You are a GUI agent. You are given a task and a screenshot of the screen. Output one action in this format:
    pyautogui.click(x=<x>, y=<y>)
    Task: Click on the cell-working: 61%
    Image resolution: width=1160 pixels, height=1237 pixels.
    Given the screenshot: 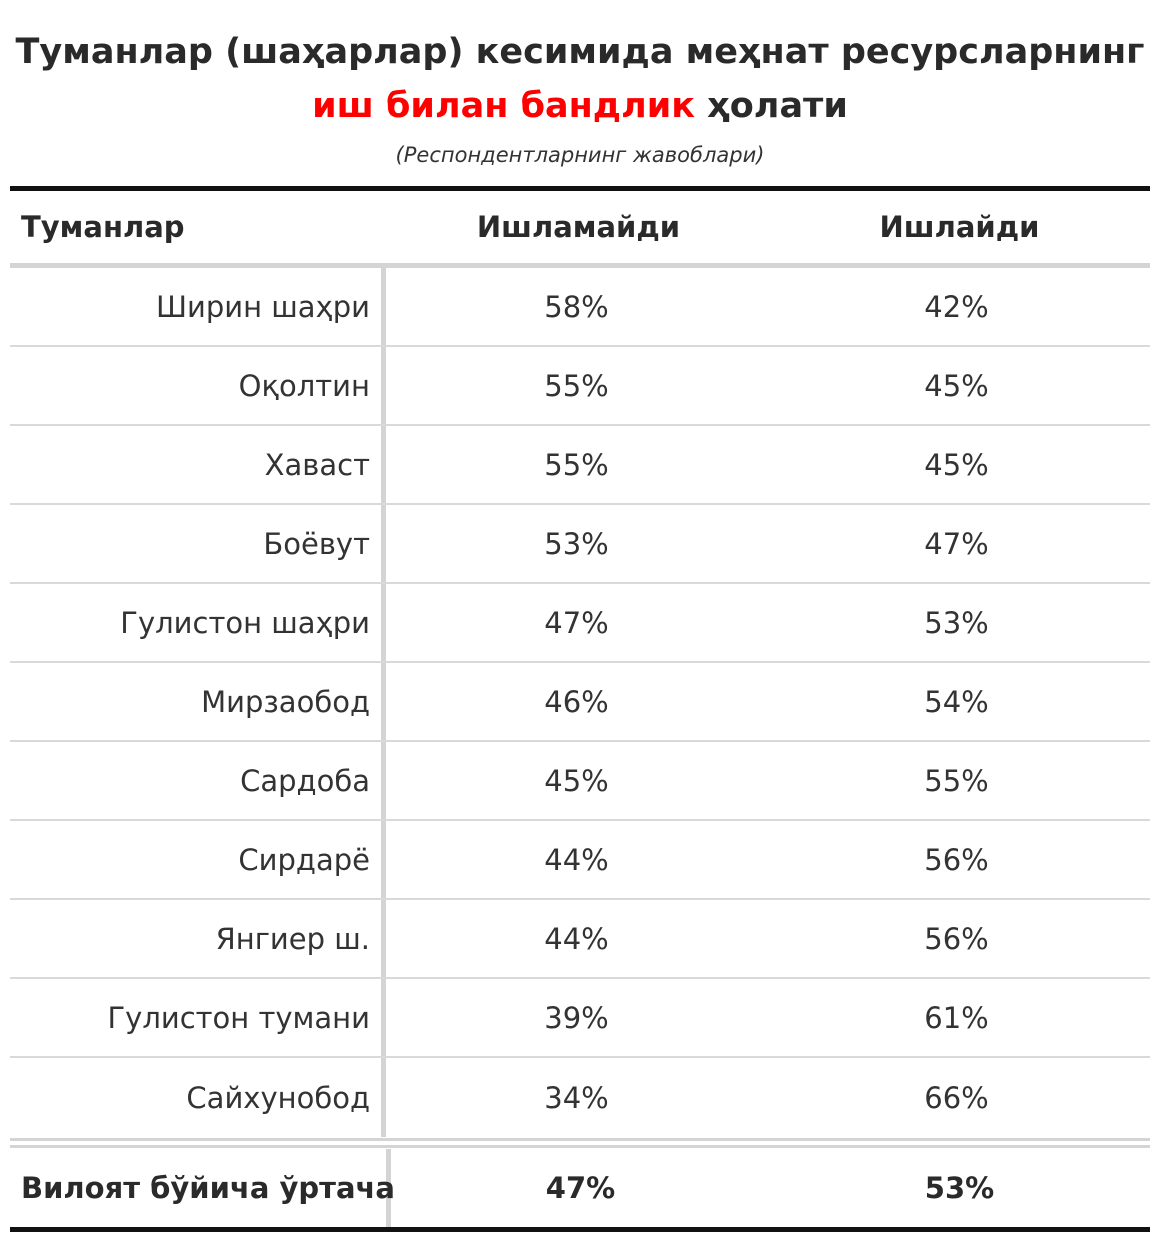 What is the action you would take?
    pyautogui.click(x=956, y=1017)
    